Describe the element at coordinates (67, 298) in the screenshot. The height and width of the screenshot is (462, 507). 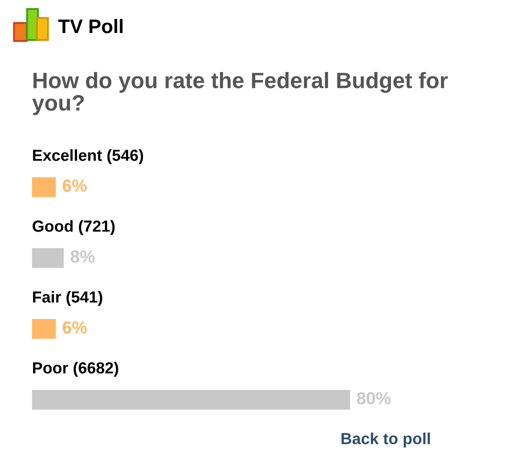
I see `y-tick-label: Fair (541)` at that location.